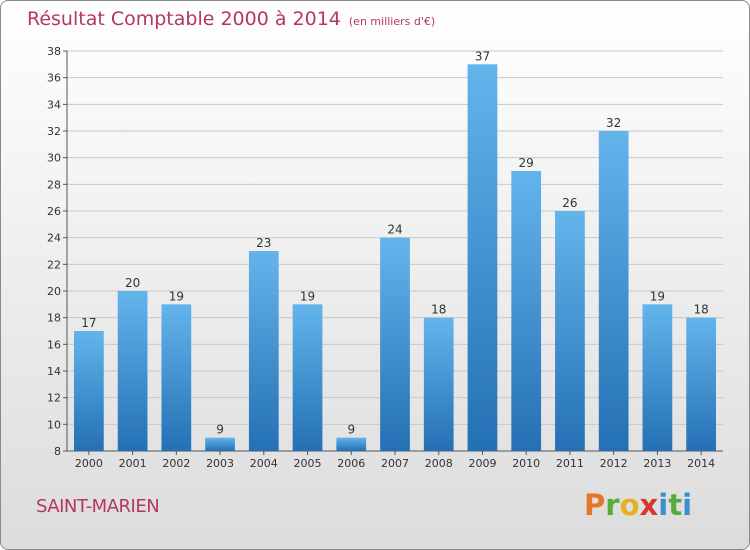 This screenshot has width=750, height=550. Describe the element at coordinates (307, 377) in the screenshot. I see `bar-2005` at that location.